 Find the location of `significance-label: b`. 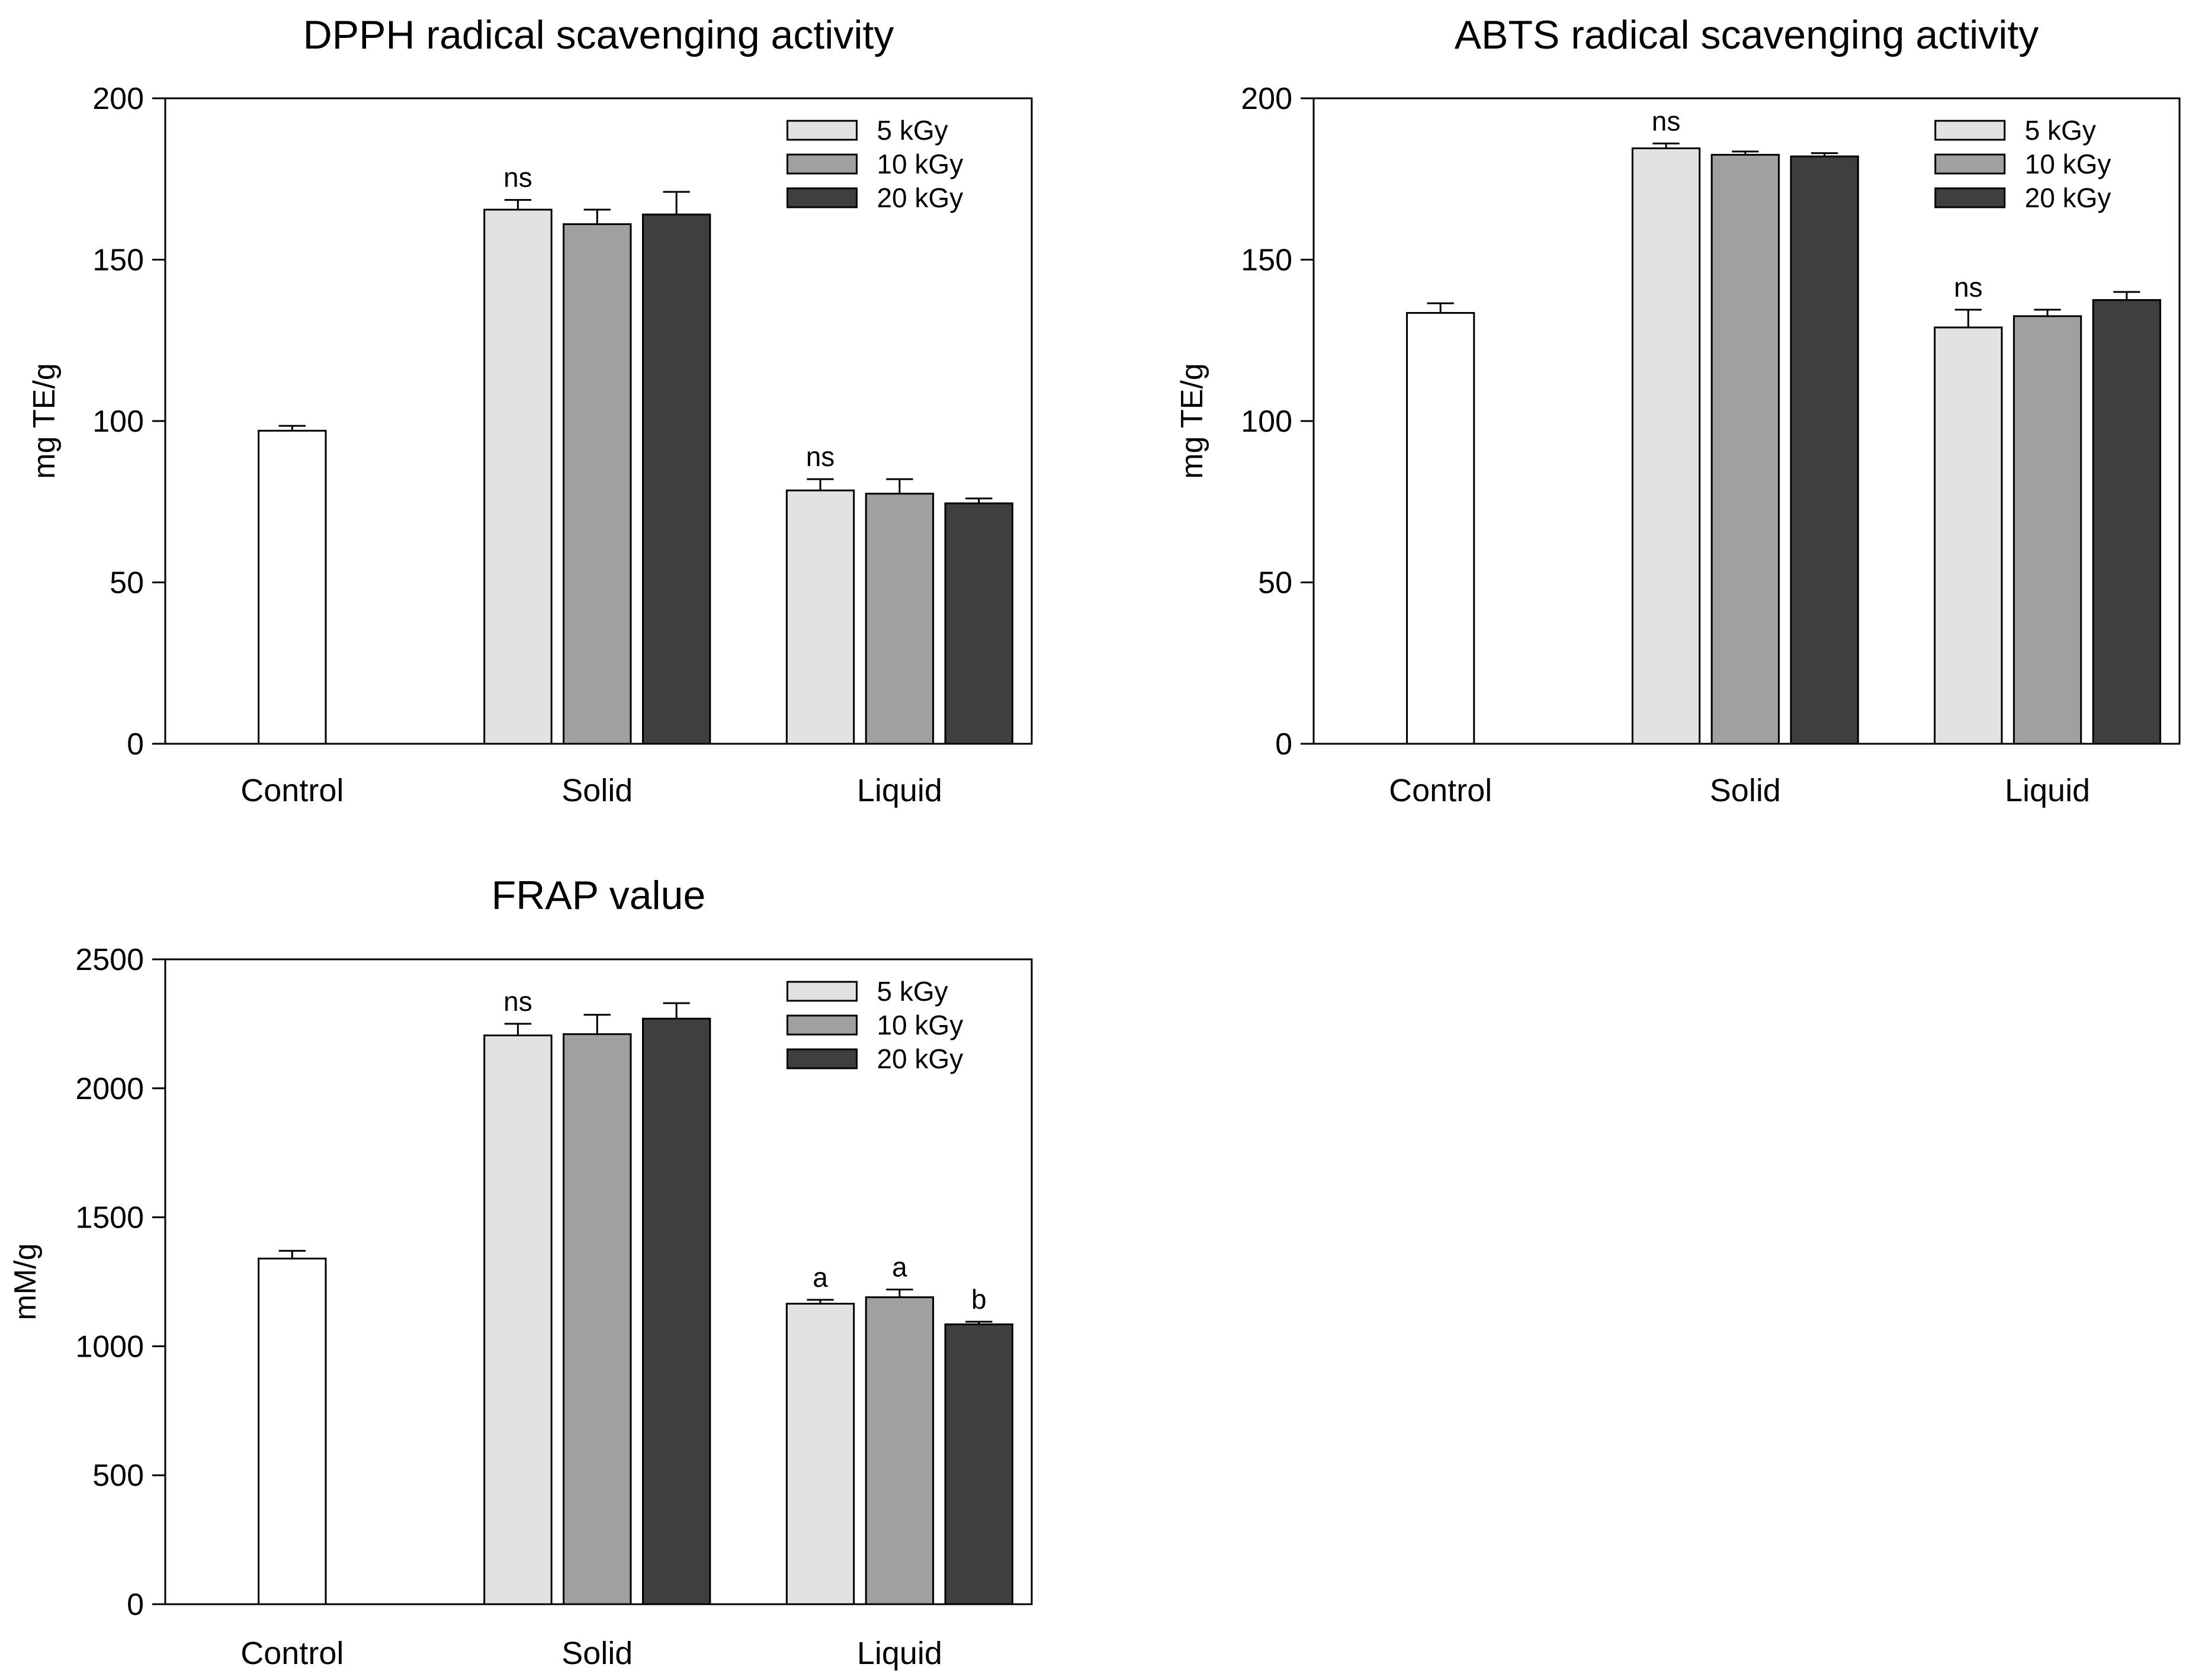

significance-label: b is located at coordinates (979, 1299).